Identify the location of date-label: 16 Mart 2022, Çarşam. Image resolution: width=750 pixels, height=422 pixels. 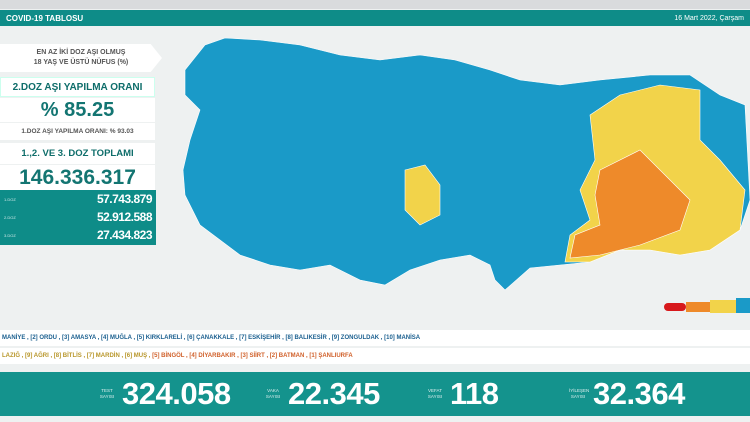
(709, 18).